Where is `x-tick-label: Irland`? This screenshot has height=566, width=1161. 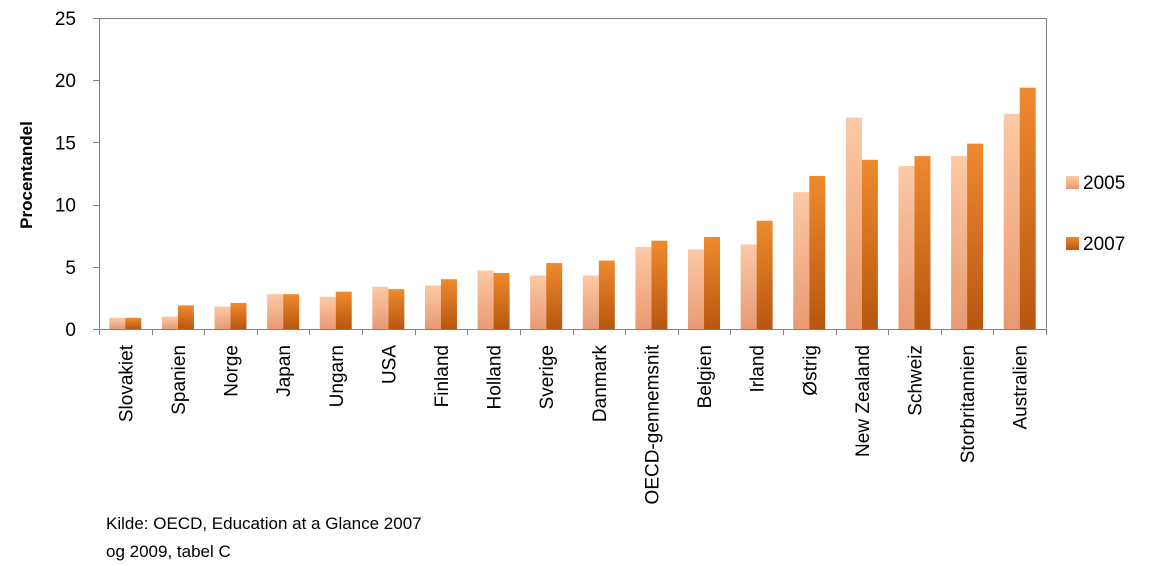 x-tick-label: Irland is located at coordinates (758, 369).